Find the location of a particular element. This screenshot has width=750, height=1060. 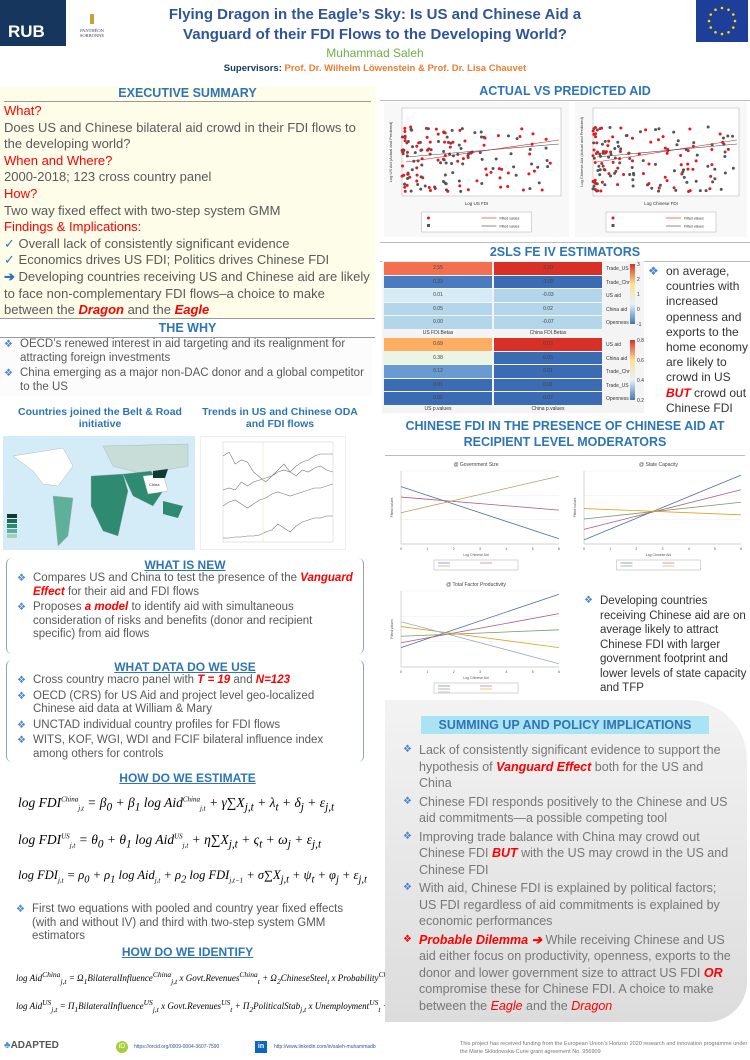

heatmap-row-label: China aid is located at coordinates (617, 309).